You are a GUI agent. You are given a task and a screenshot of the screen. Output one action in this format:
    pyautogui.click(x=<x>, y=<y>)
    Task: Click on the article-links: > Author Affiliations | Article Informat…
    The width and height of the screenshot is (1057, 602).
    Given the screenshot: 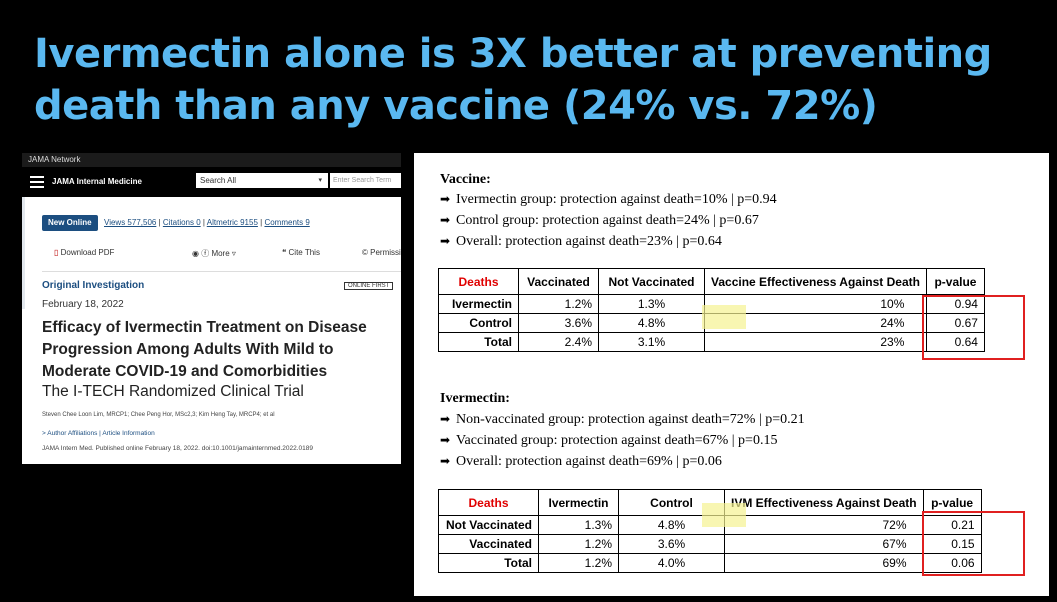 What is the action you would take?
    pyautogui.click(x=98, y=433)
    